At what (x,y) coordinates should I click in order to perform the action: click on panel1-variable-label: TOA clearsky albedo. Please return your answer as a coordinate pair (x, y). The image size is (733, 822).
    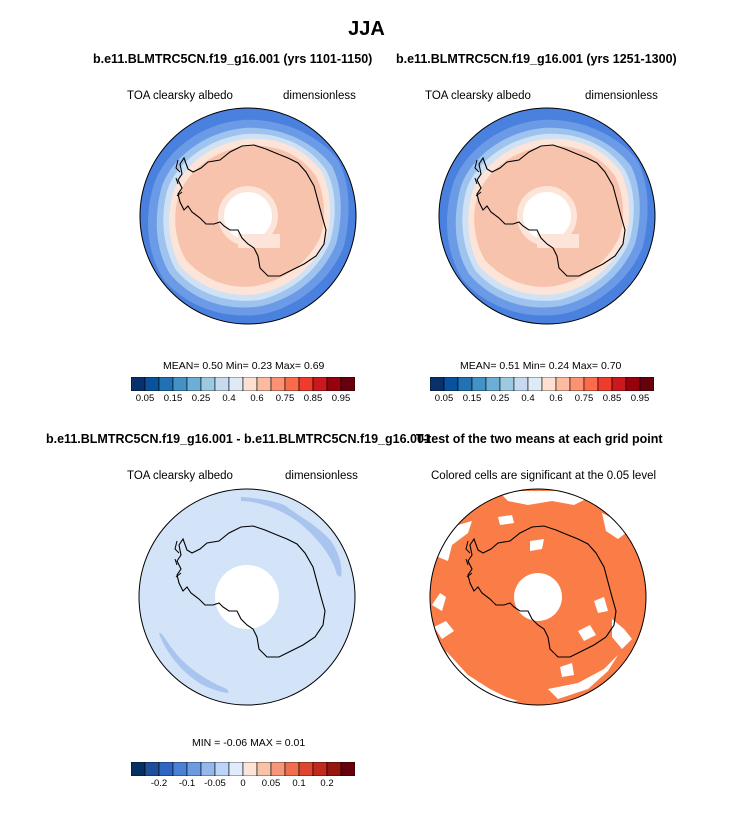
    Looking at the image, I should click on (180, 96).